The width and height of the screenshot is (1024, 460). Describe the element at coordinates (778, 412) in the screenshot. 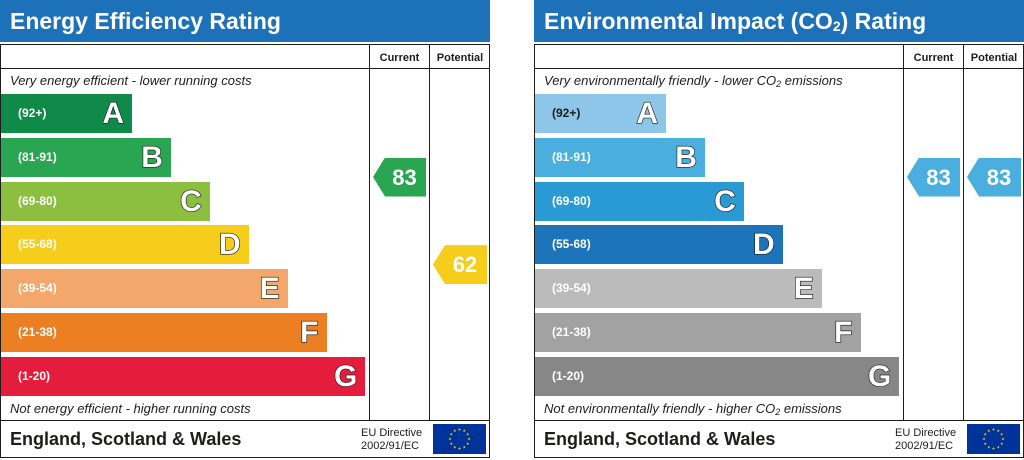

I see `bottom-caption-subscript: 2` at that location.